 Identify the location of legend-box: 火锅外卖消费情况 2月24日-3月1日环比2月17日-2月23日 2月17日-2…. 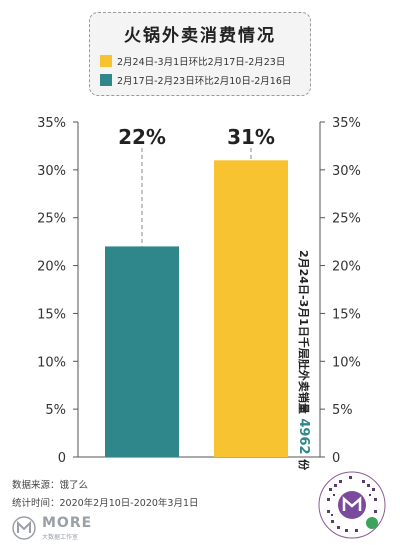
(200, 54).